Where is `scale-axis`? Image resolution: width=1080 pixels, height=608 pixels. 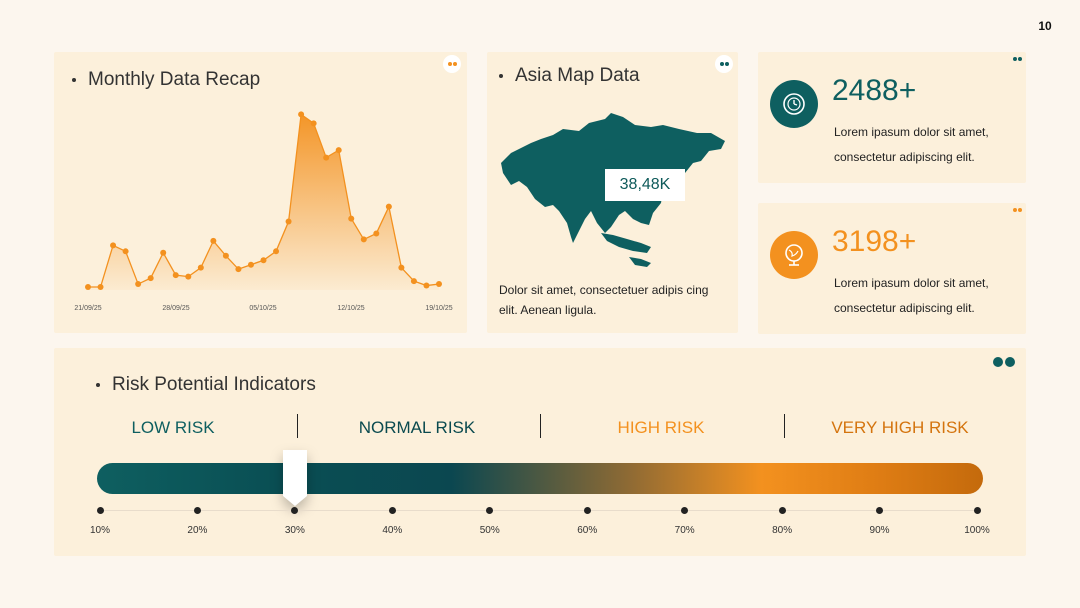 scale-axis is located at coordinates (540, 510).